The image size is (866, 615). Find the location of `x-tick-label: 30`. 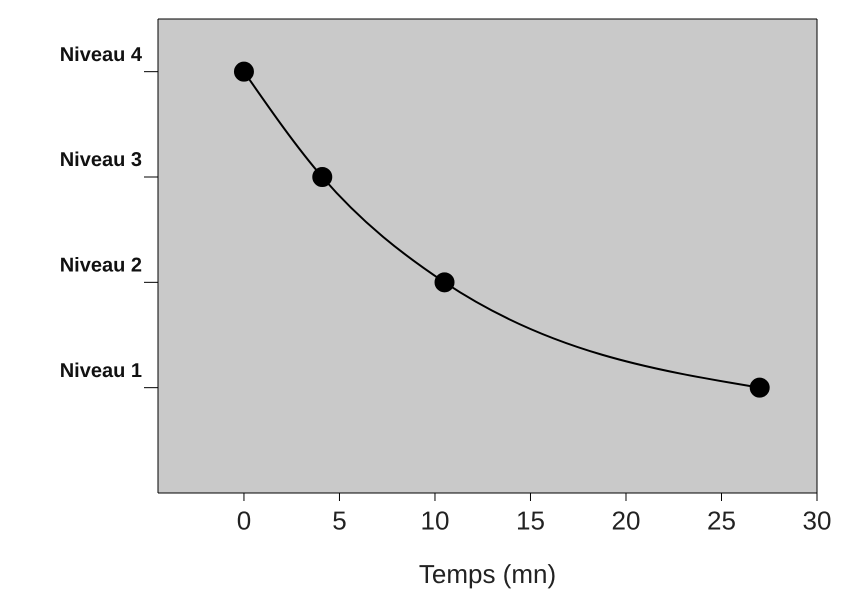

x-tick-label: 30 is located at coordinates (817, 520).